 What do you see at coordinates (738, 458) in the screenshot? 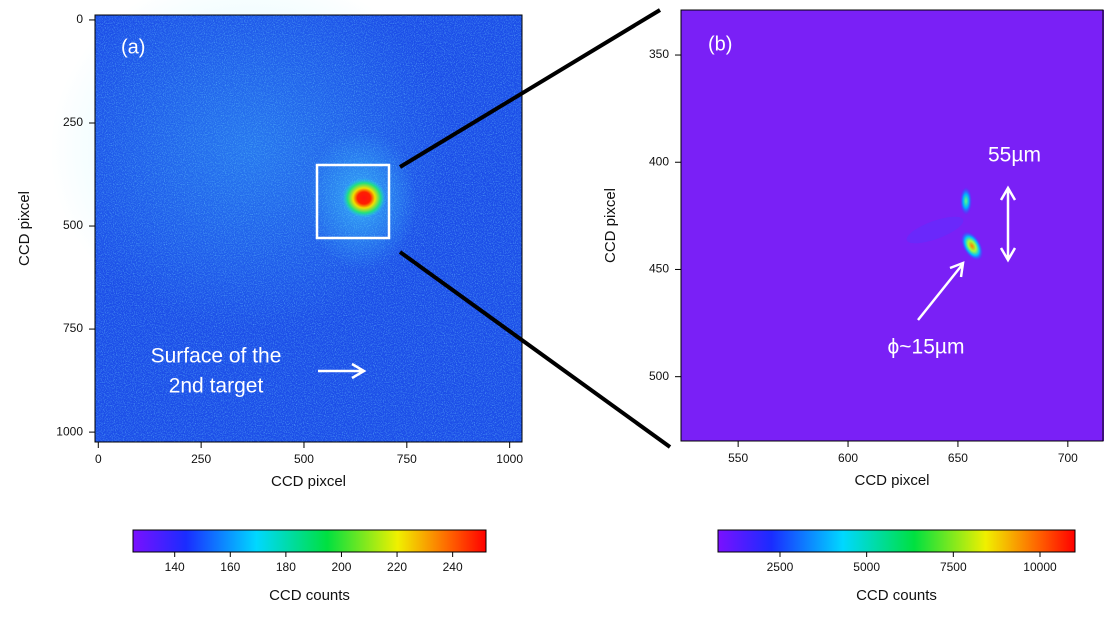
I see `x-tick-label: 550` at bounding box center [738, 458].